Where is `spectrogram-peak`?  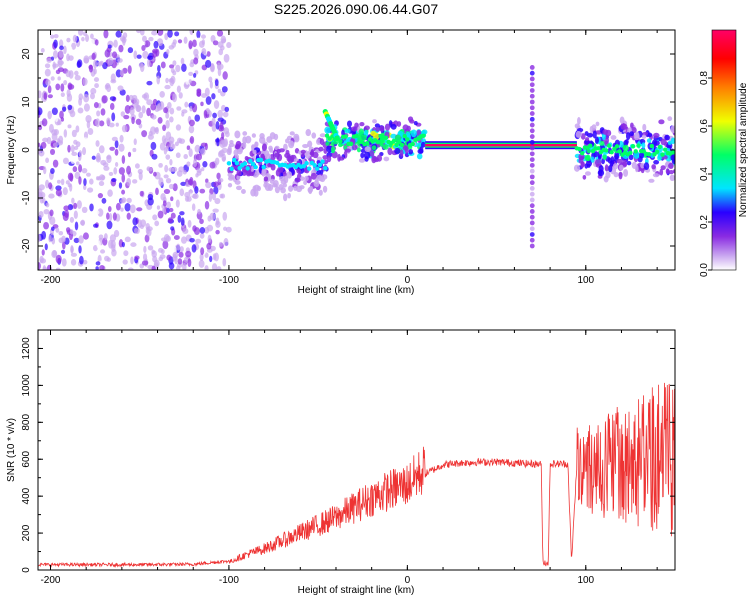 spectrogram-peak is located at coordinates (331, 125).